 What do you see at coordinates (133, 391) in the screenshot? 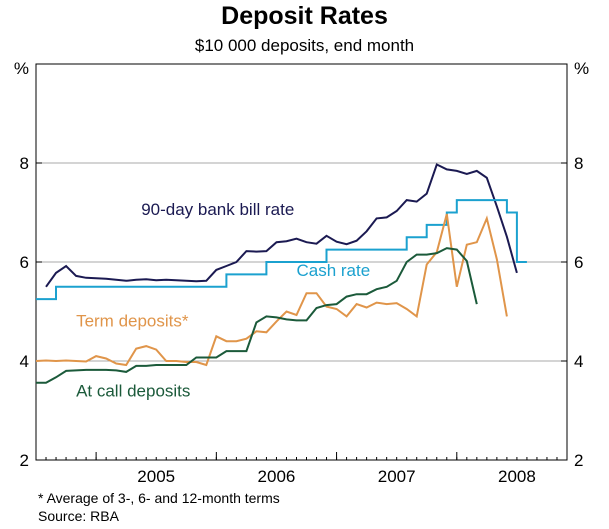
I see `series-label-3: At call deposits` at bounding box center [133, 391].